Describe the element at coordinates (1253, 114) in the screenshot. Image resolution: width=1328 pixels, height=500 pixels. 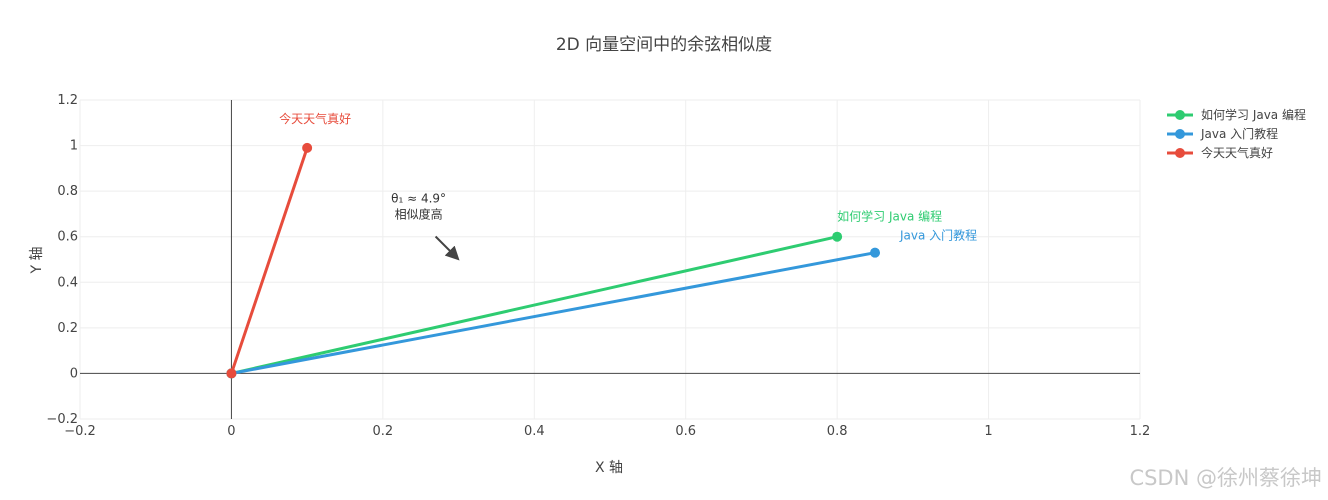
I see `legend-entry: 如何学习 Java 编程` at that location.